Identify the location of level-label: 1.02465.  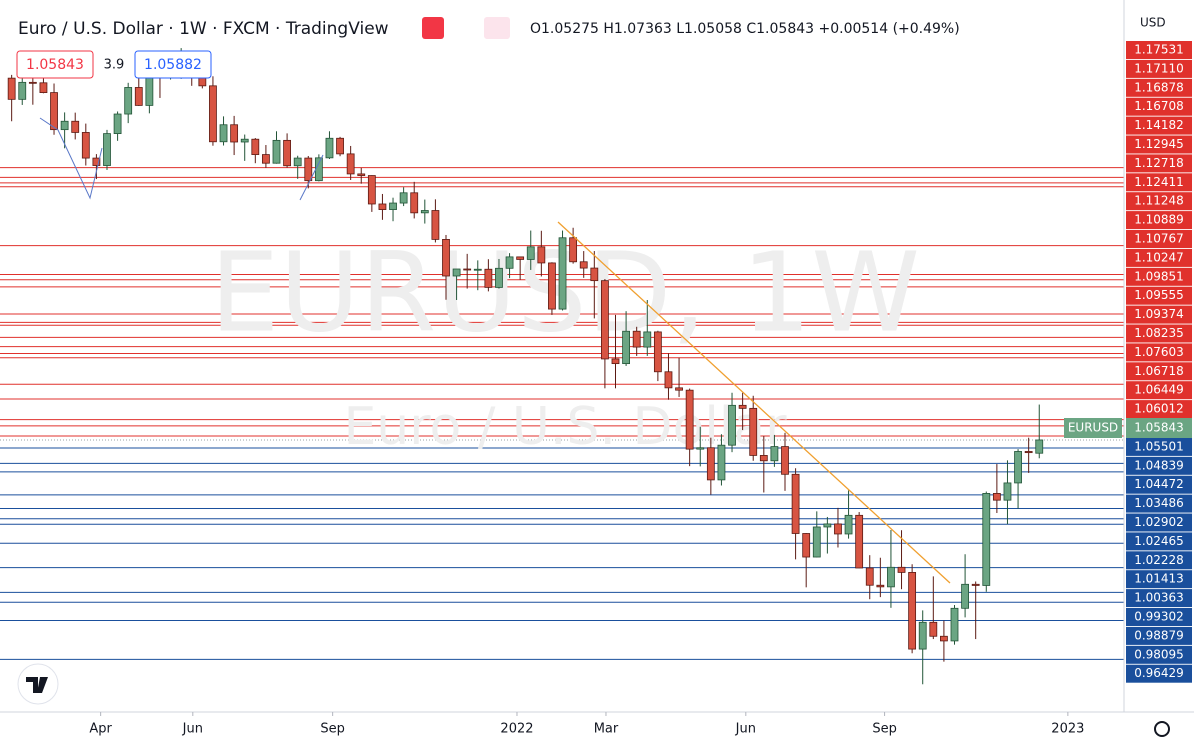
(1159, 541).